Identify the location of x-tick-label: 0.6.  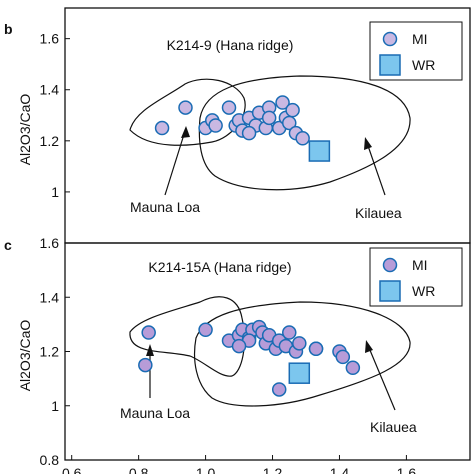
(72, 469).